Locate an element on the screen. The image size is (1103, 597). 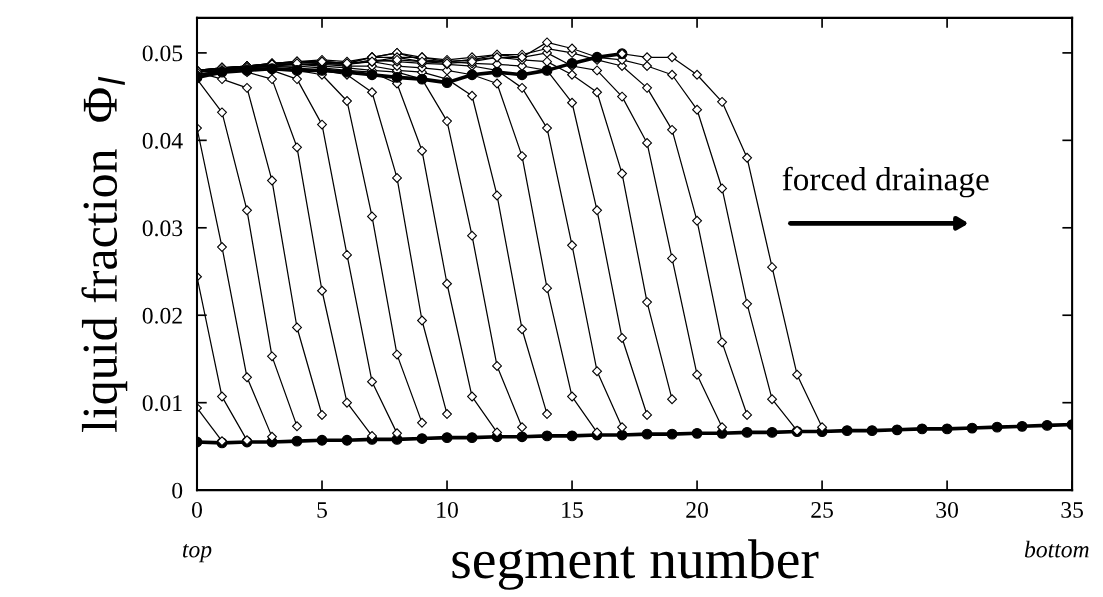
x-tick-label: 15 is located at coordinates (572, 510).